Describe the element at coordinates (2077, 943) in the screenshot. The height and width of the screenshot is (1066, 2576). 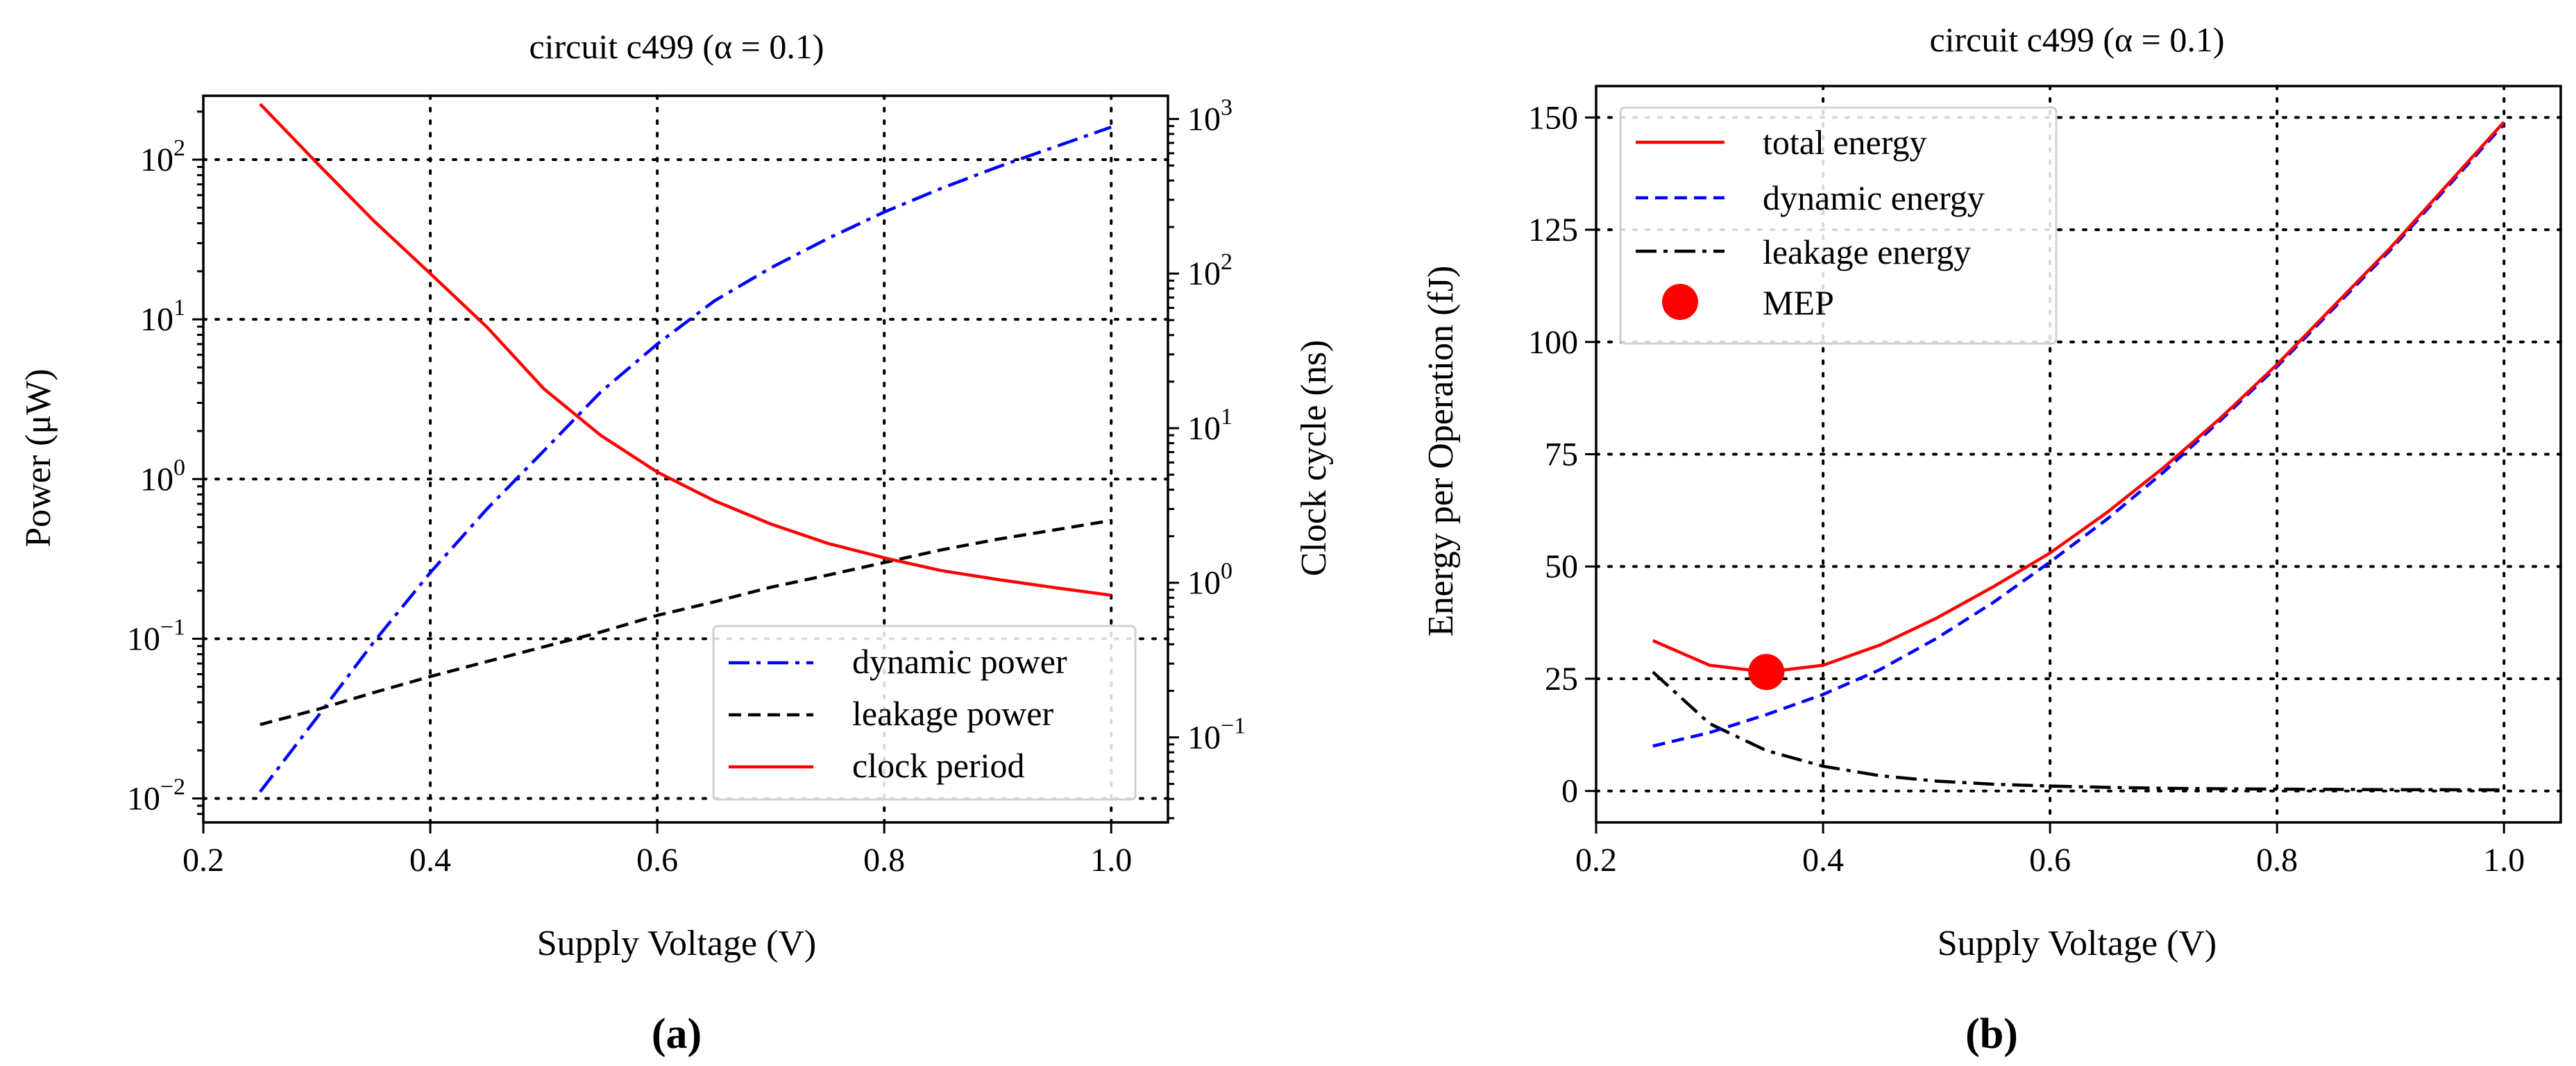
I see `panel-b-x-label: Supply Voltage (V)` at that location.